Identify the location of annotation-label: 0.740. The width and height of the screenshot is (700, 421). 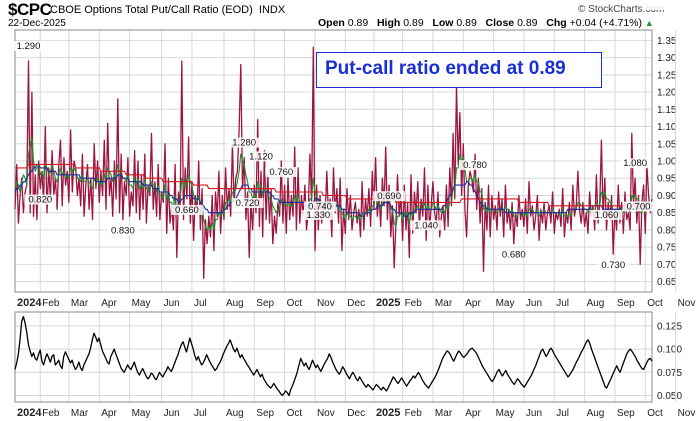
(320, 206).